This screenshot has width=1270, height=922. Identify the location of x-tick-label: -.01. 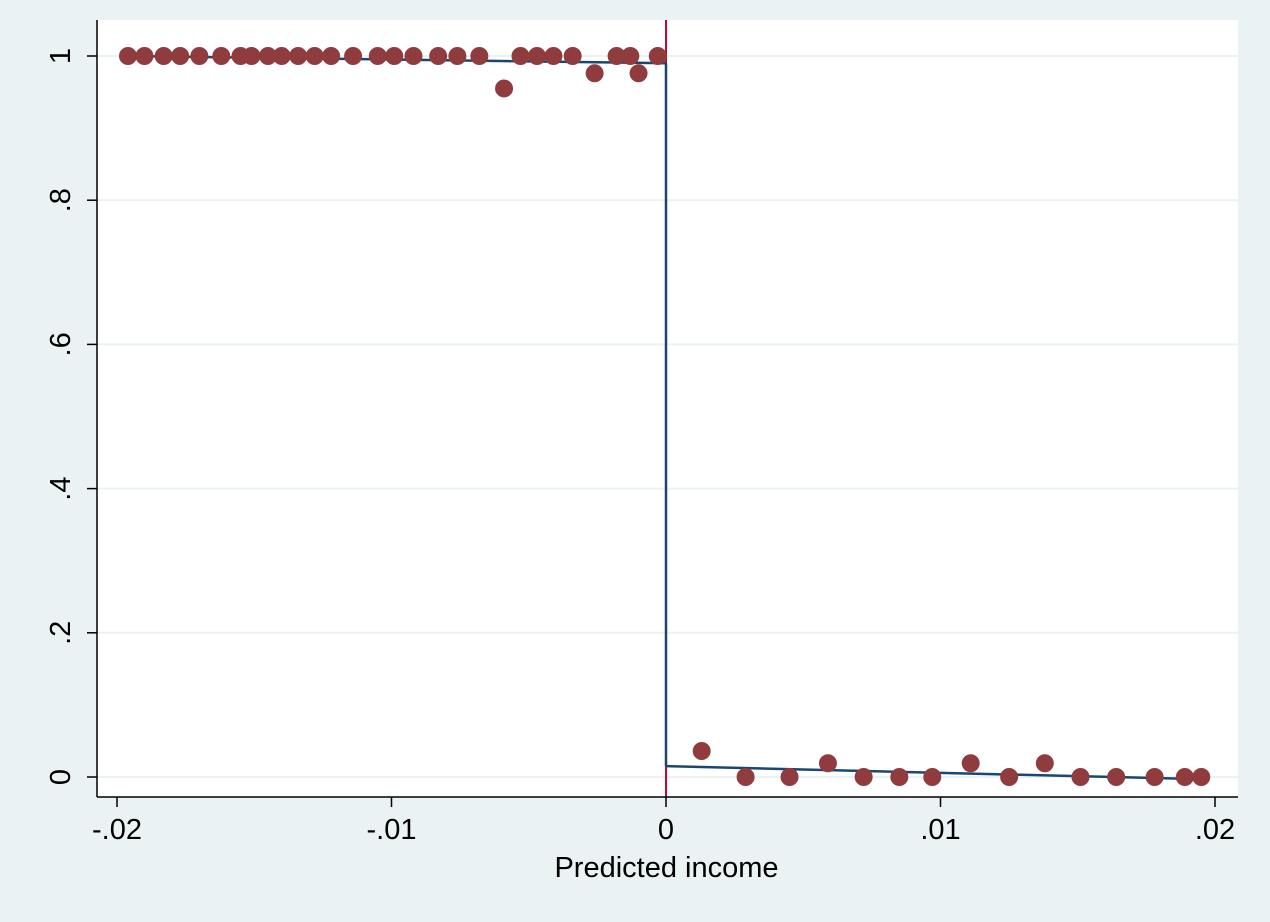
(392, 830).